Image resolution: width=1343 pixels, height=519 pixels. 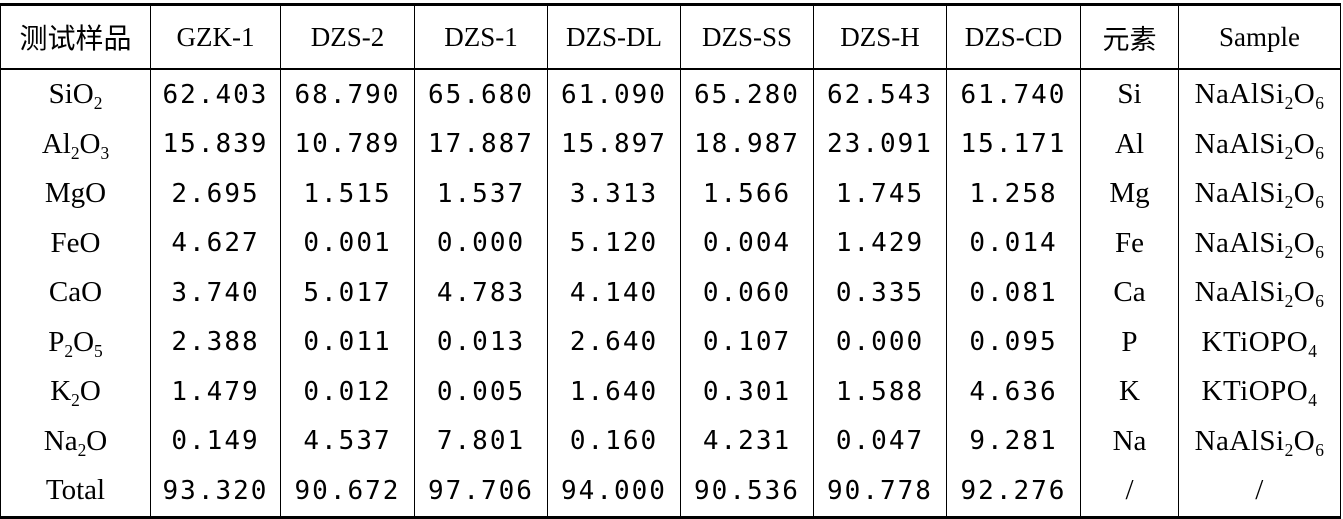 I want to click on value-cell: 2.695, so click(x=215, y=194).